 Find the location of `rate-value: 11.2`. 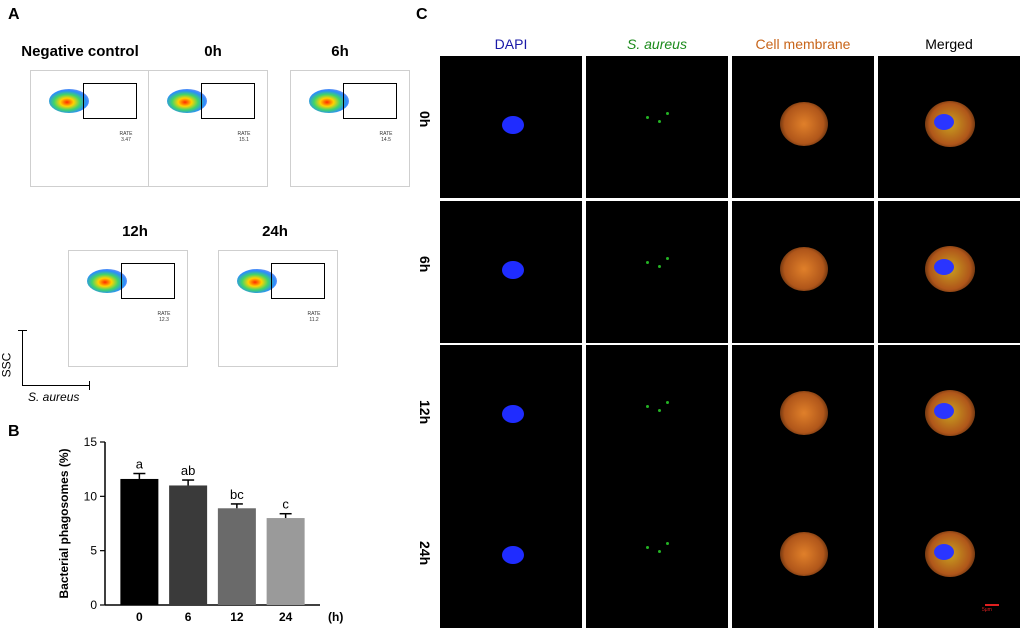

rate-value: 11.2 is located at coordinates (314, 320).